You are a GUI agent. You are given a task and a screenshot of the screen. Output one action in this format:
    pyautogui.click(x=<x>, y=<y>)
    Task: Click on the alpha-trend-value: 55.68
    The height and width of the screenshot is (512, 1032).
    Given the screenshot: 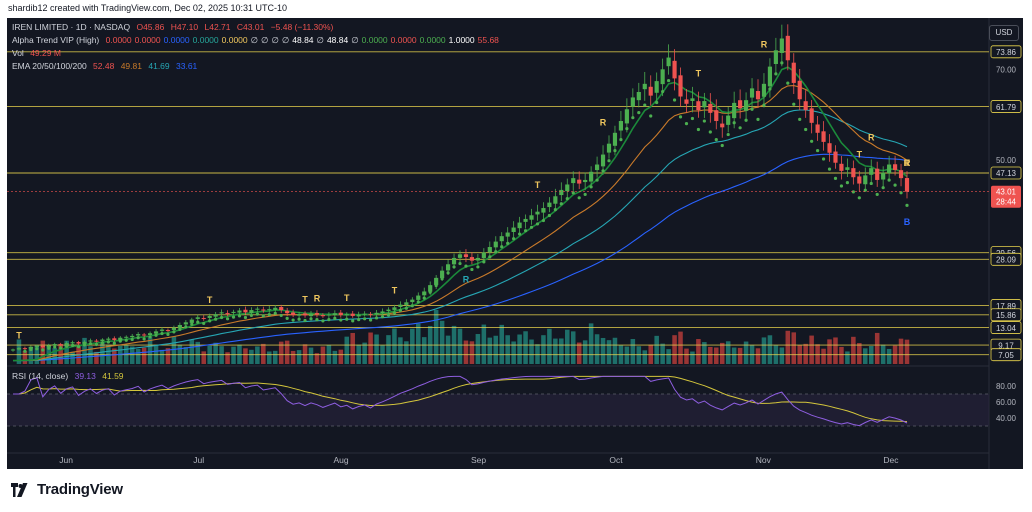 What is the action you would take?
    pyautogui.click(x=488, y=40)
    